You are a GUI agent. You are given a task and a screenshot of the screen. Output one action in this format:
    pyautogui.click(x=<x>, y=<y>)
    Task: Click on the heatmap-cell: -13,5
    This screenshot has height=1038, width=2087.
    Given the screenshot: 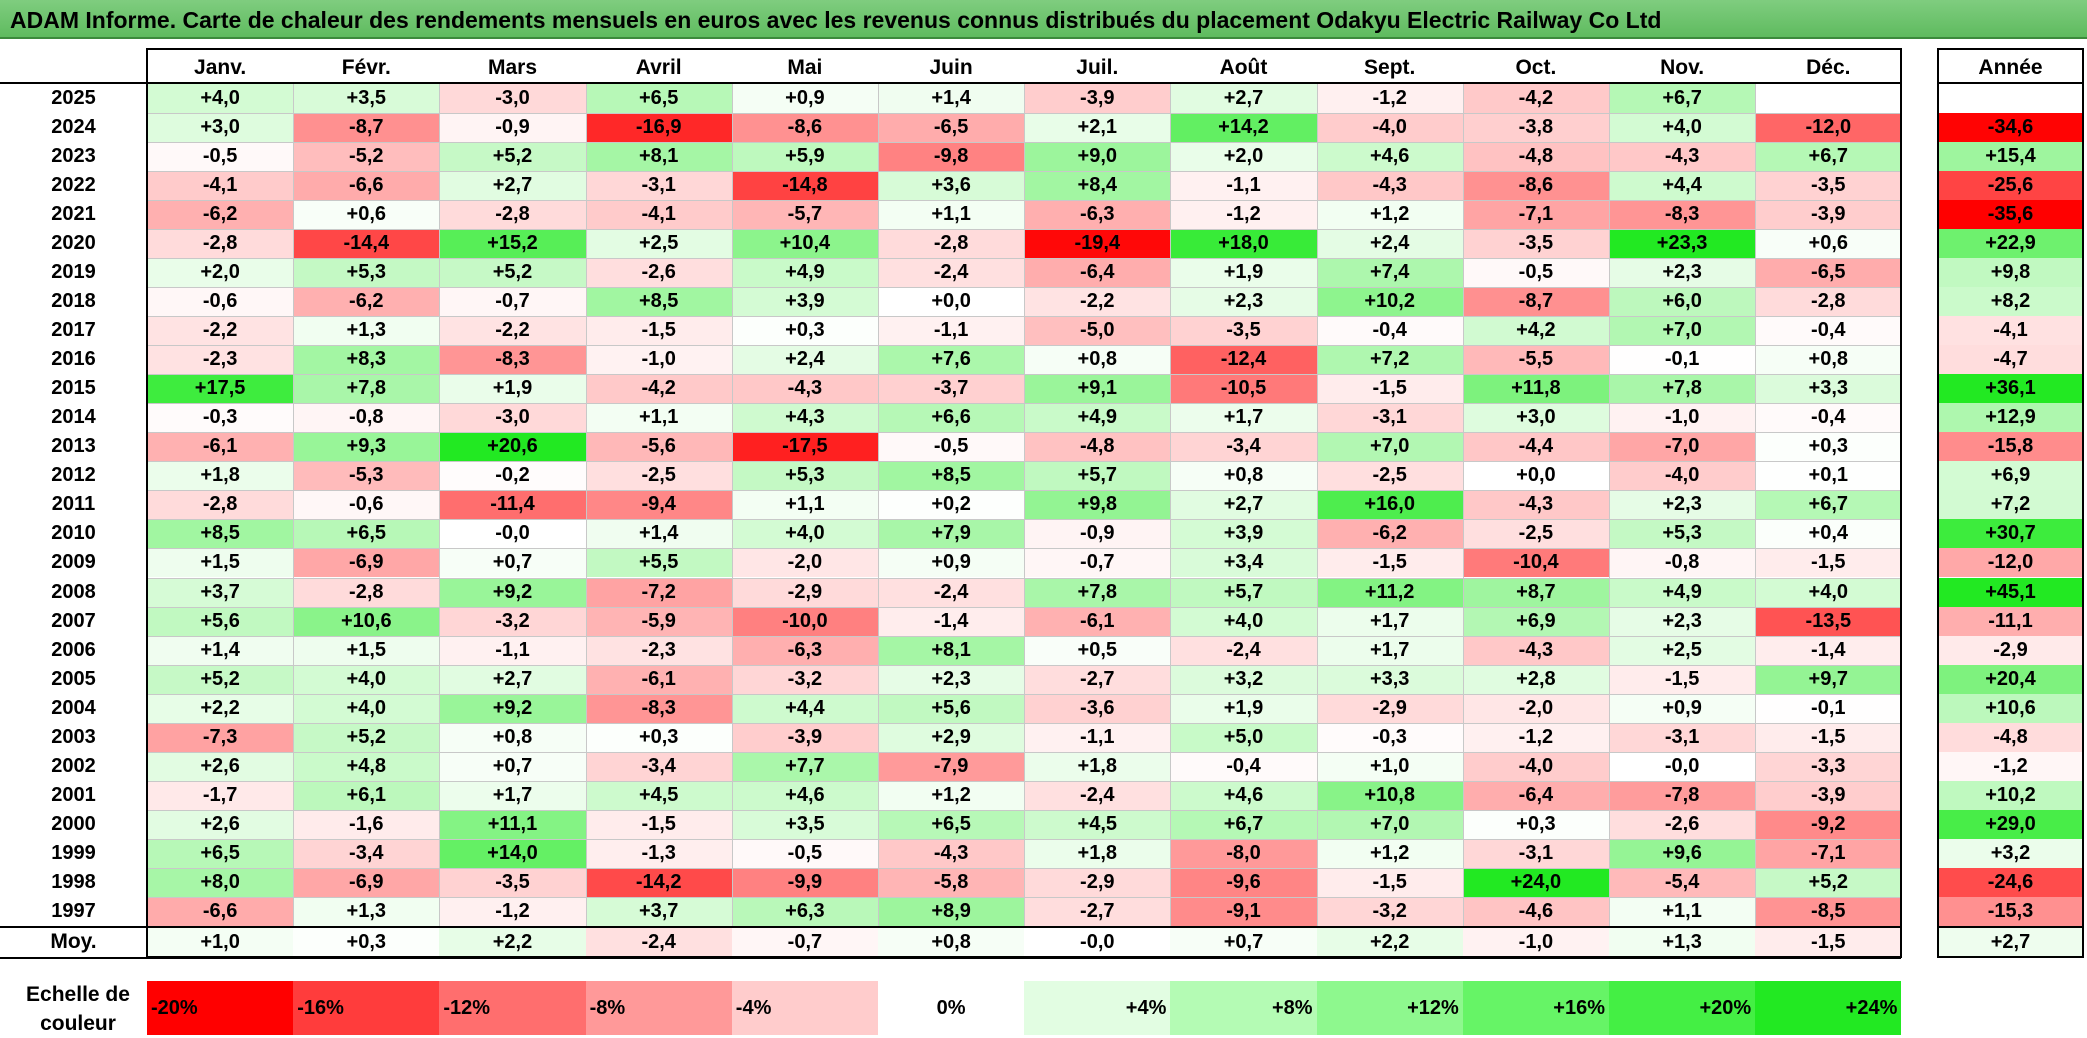 What is the action you would take?
    pyautogui.click(x=1828, y=621)
    